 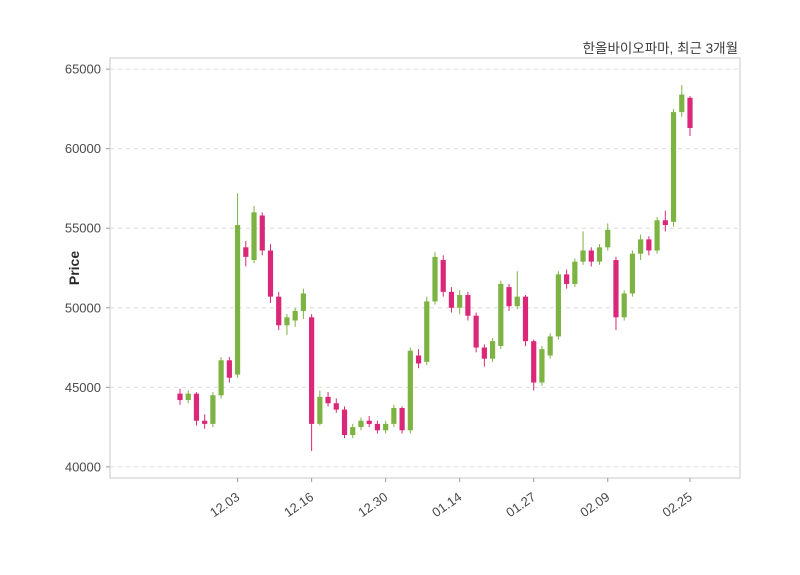 I want to click on x-tick-label: 12.03, so click(x=224, y=504).